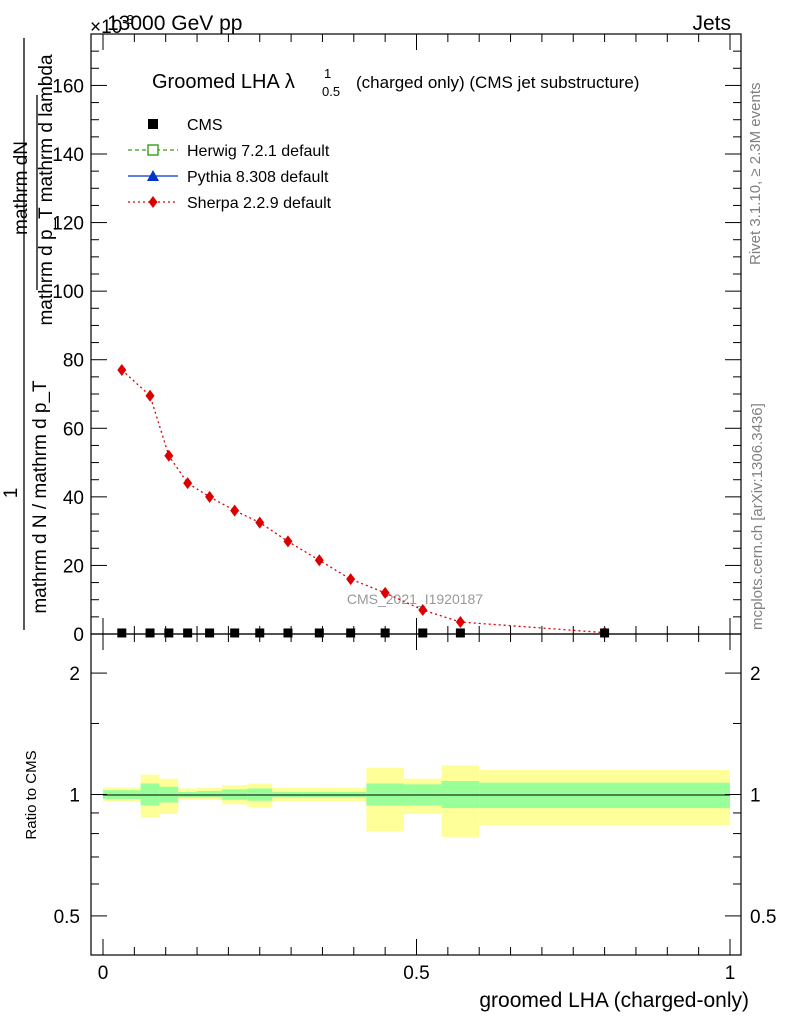 Image resolution: width=786 pixels, height=1024 pixels. What do you see at coordinates (73, 429) in the screenshot?
I see `y-tick-label: 60` at bounding box center [73, 429].